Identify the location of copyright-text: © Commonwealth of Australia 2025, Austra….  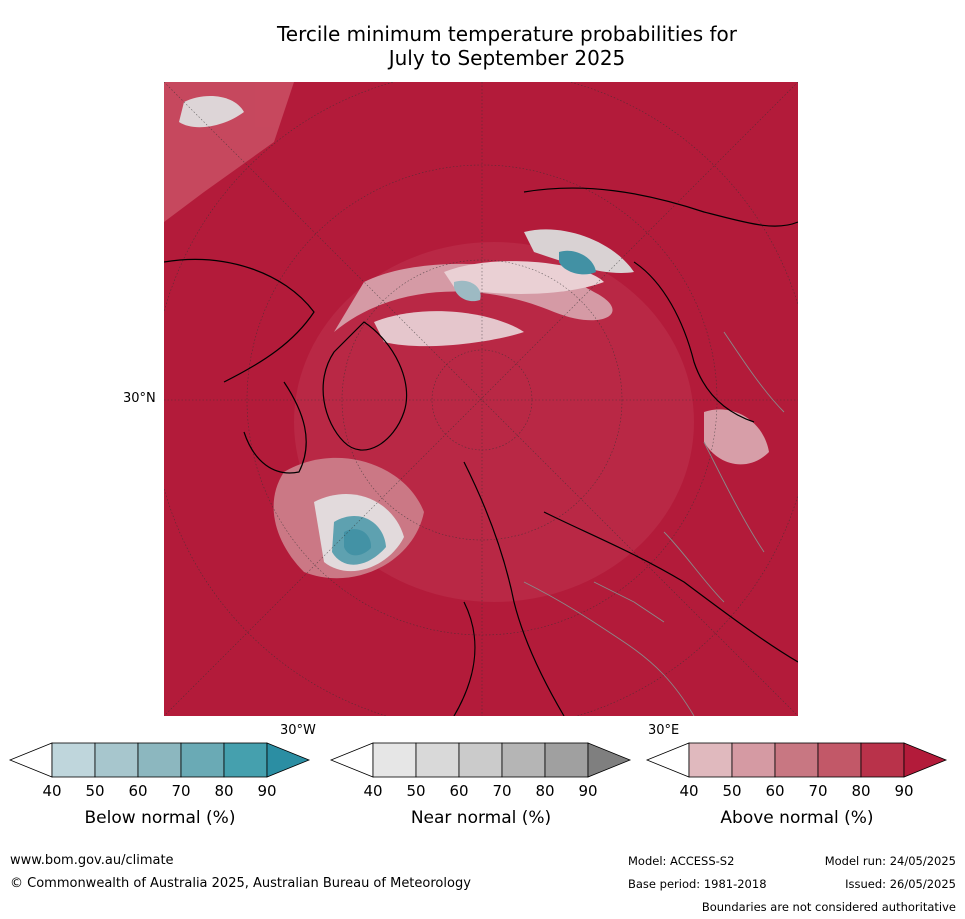
(240, 883).